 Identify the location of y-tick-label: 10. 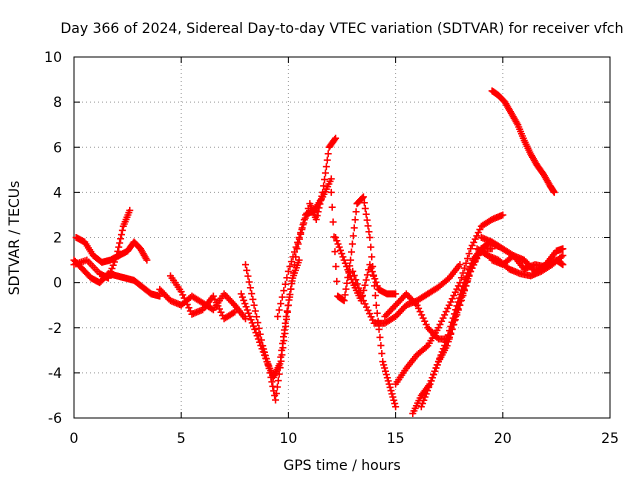
(53, 58).